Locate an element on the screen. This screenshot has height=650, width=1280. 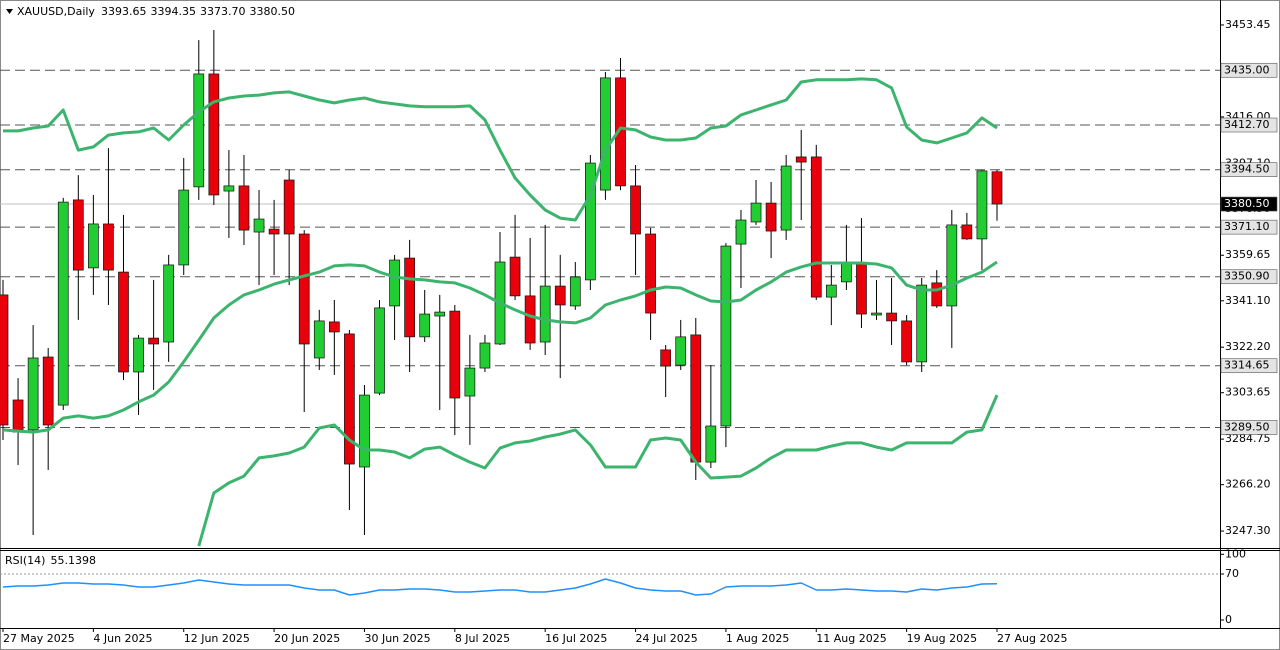
rsi-tick-label: 0 is located at coordinates (1228, 619).